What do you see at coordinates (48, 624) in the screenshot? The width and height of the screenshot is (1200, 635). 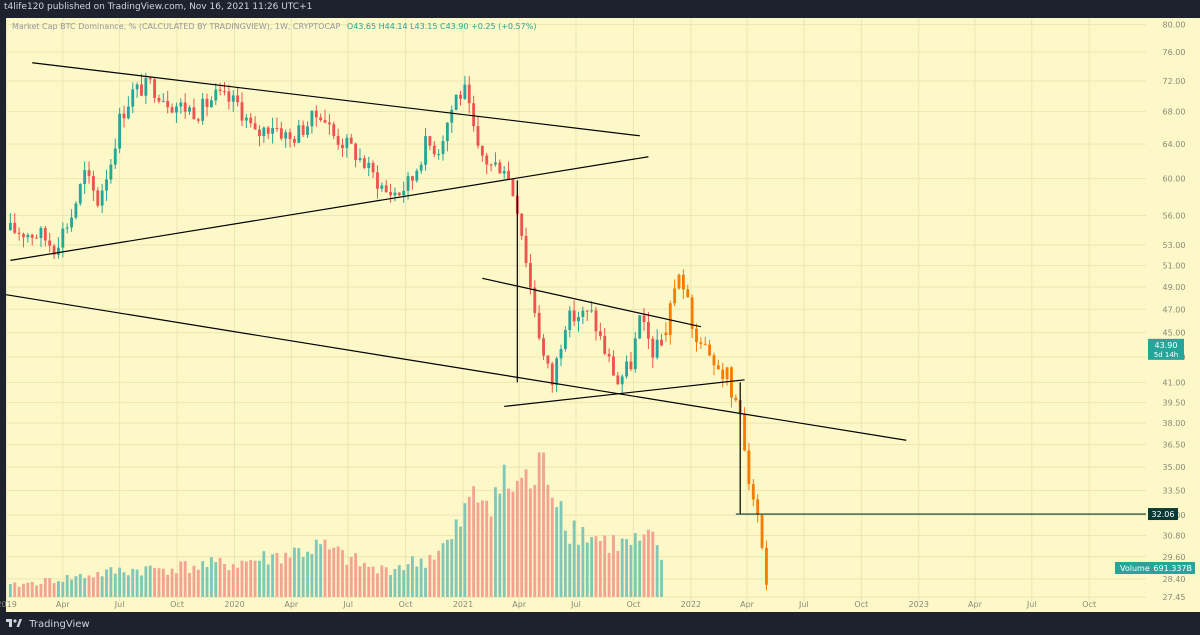 I see `tradingview-logo: TradingView` at bounding box center [48, 624].